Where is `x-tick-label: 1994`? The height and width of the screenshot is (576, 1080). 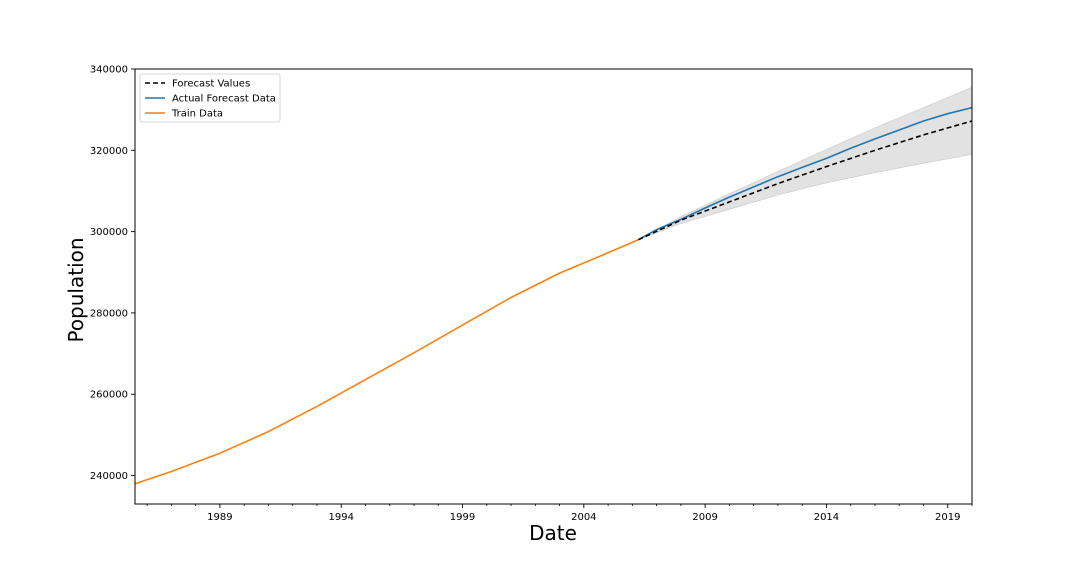
x-tick-label: 1994 is located at coordinates (340, 517).